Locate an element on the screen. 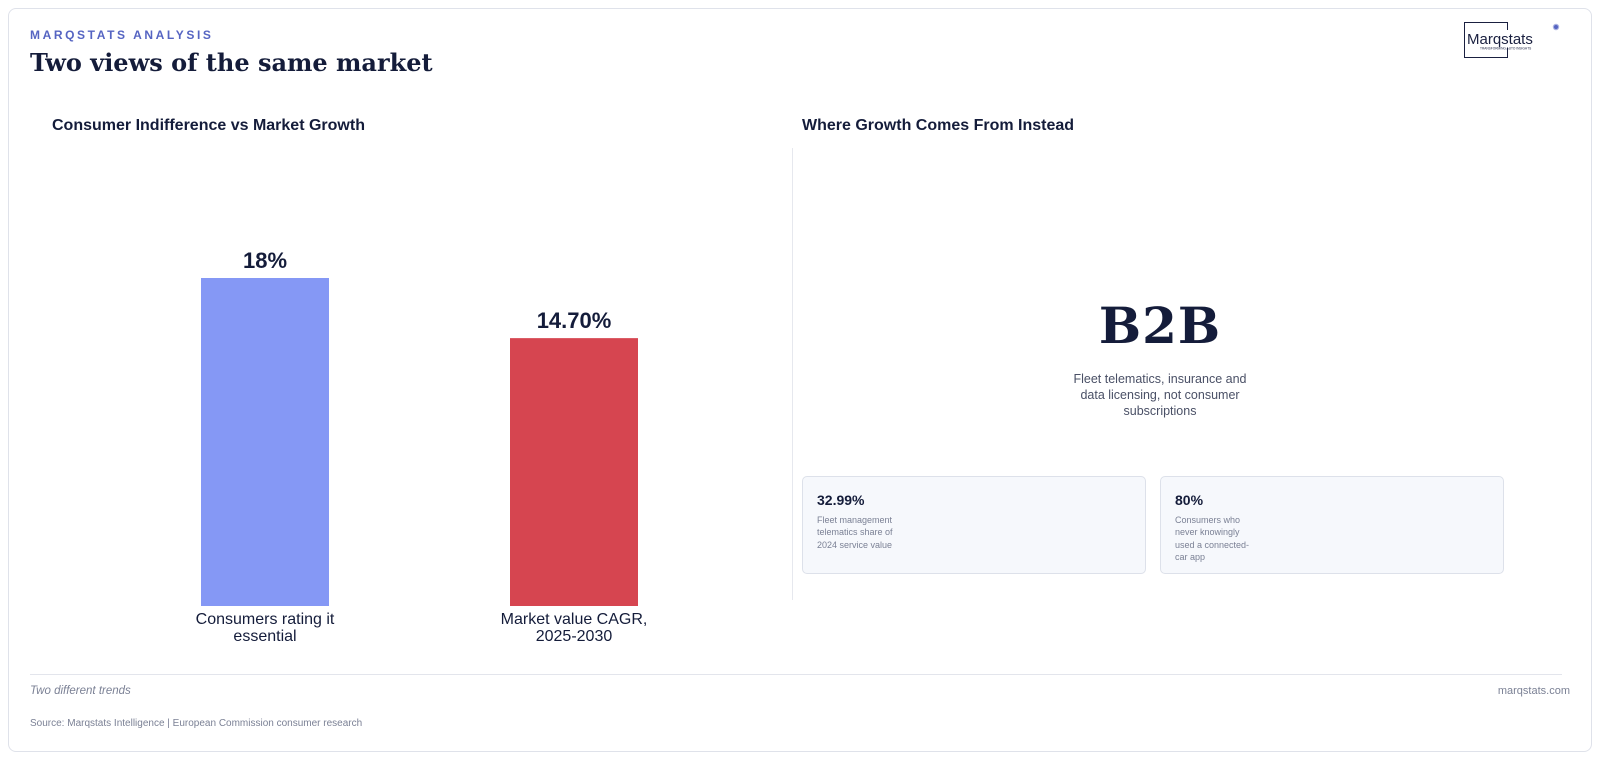  header-kicker: MARQSTATS ANALYSIS is located at coordinates (122, 35).